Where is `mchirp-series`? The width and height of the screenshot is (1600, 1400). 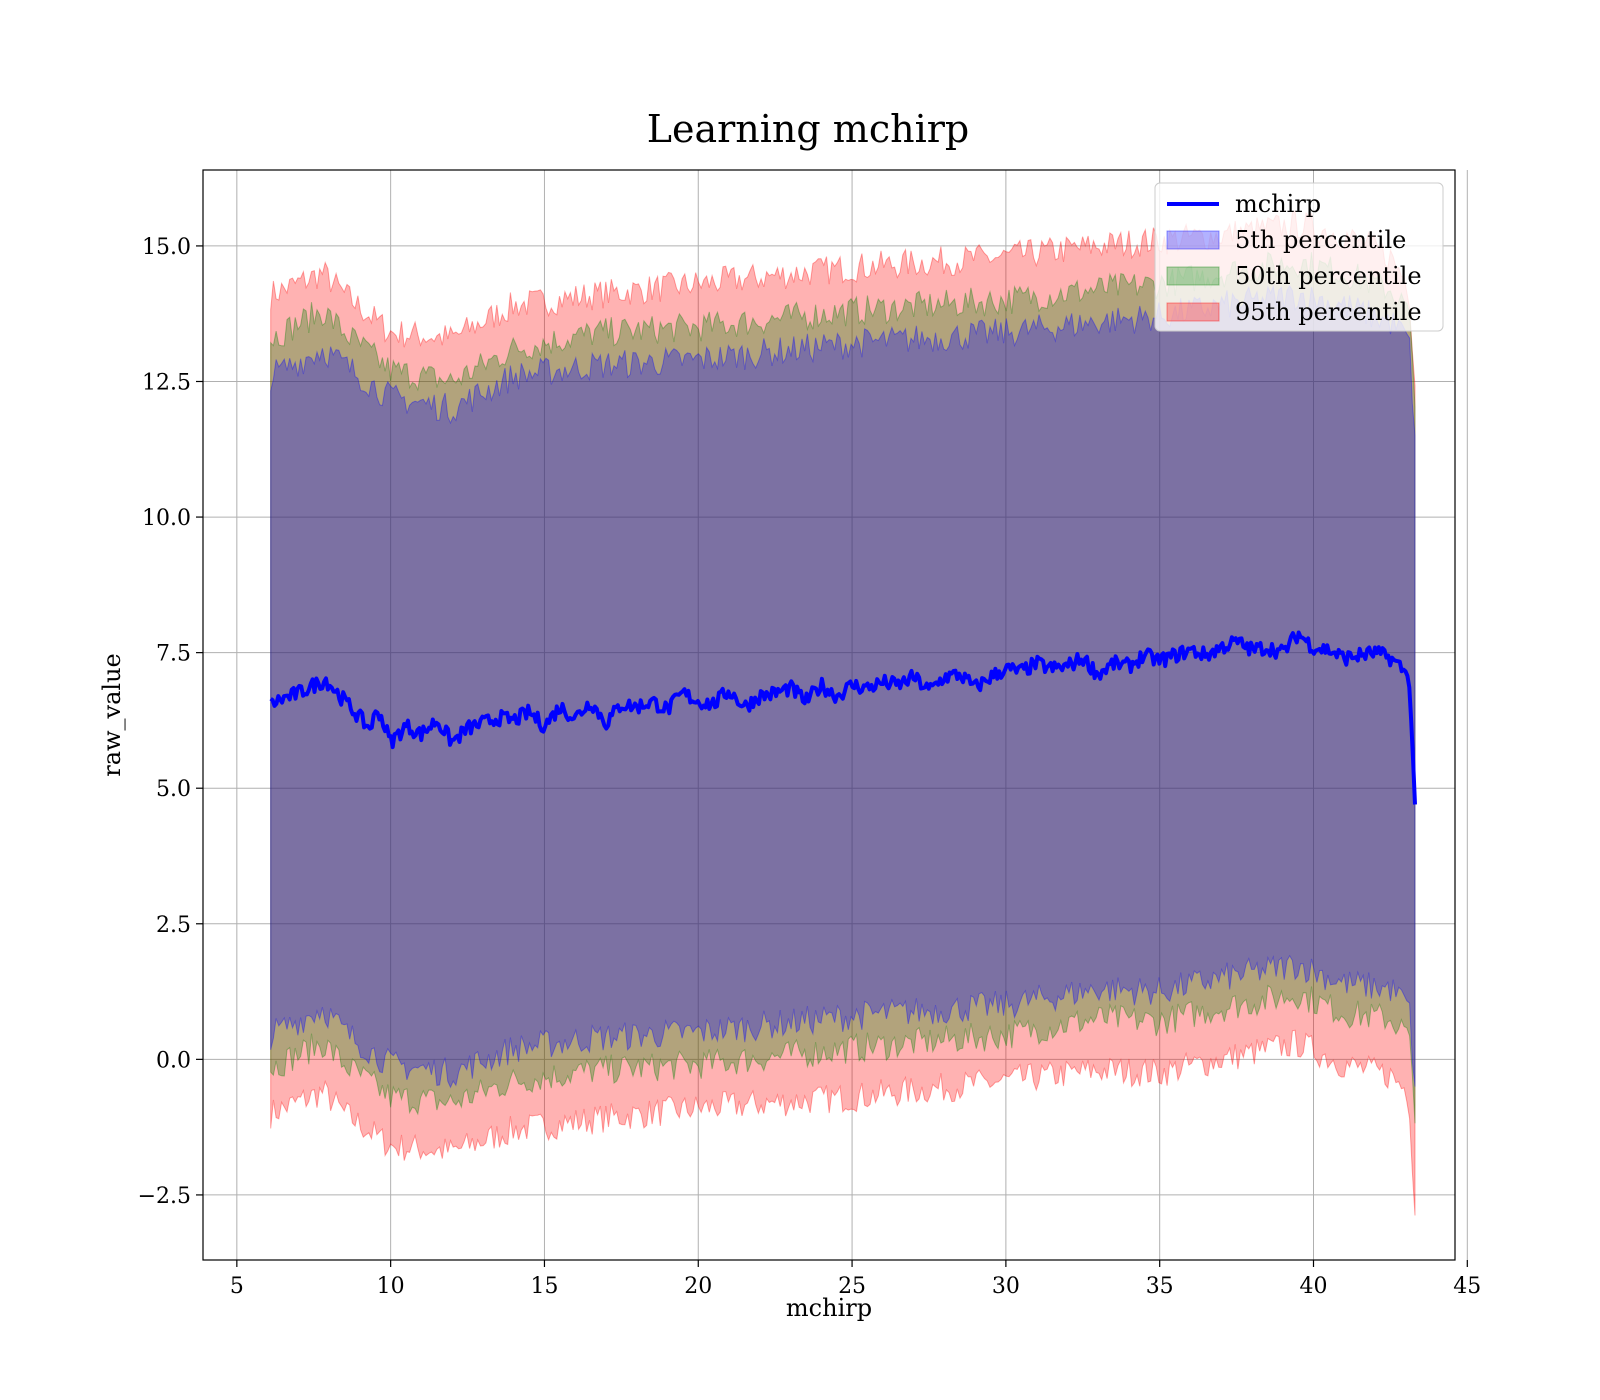
mchirp-series is located at coordinates (843, 717).